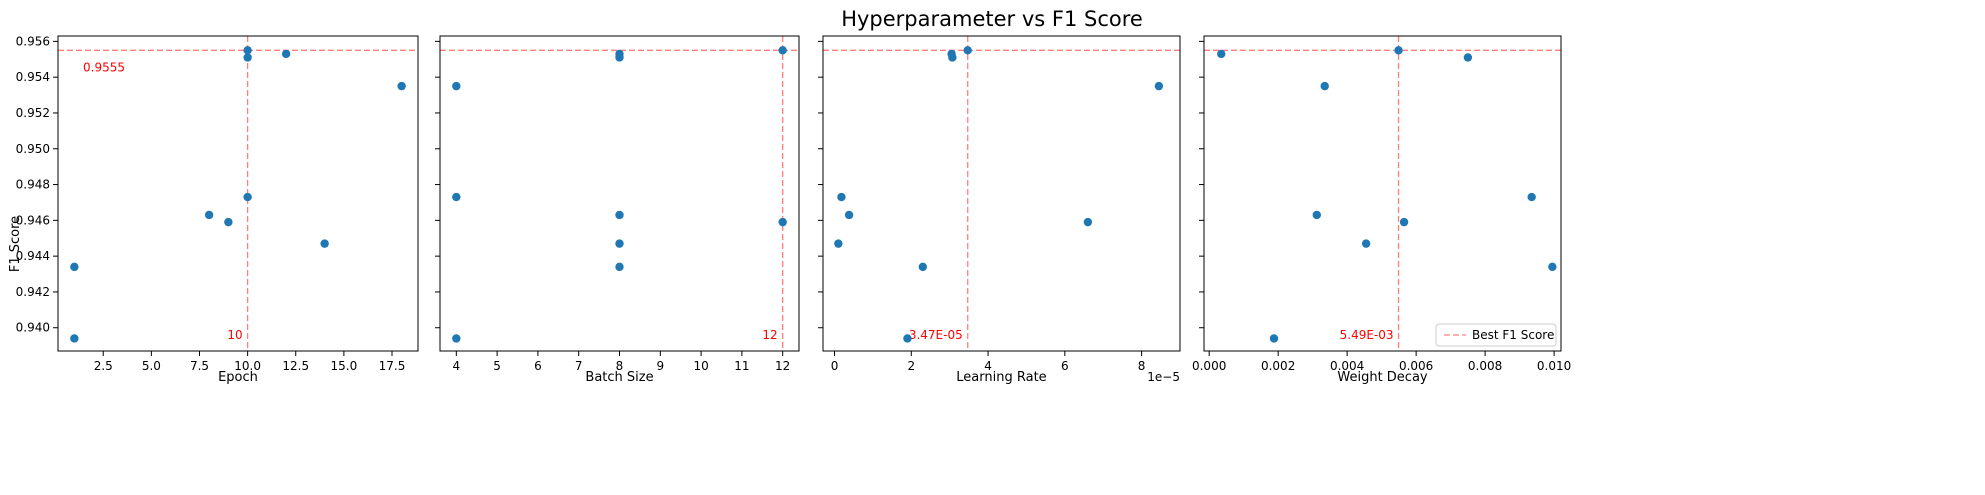  Describe the element at coordinates (741, 366) in the screenshot. I see `x-tick-label: 11` at that location.